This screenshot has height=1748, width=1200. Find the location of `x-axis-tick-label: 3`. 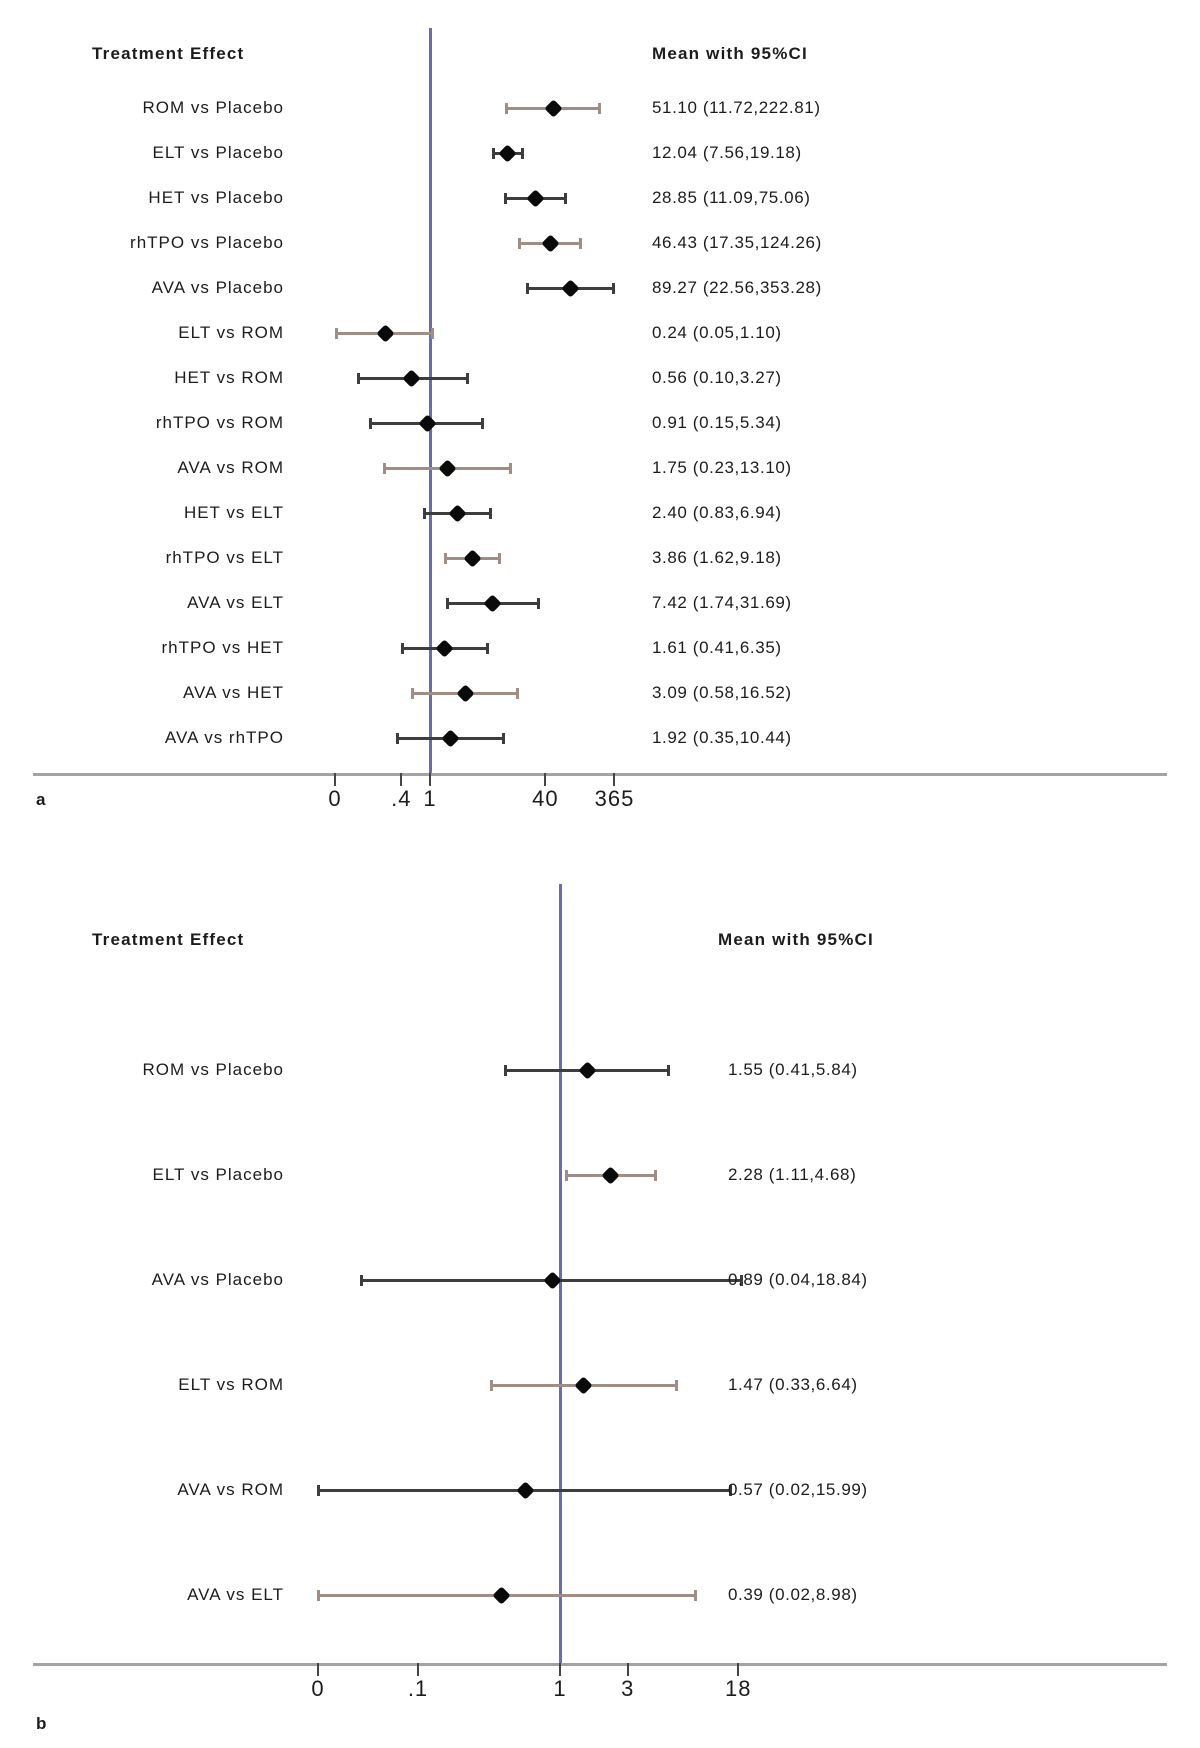

x-axis-tick-label: 3 is located at coordinates (628, 1688).